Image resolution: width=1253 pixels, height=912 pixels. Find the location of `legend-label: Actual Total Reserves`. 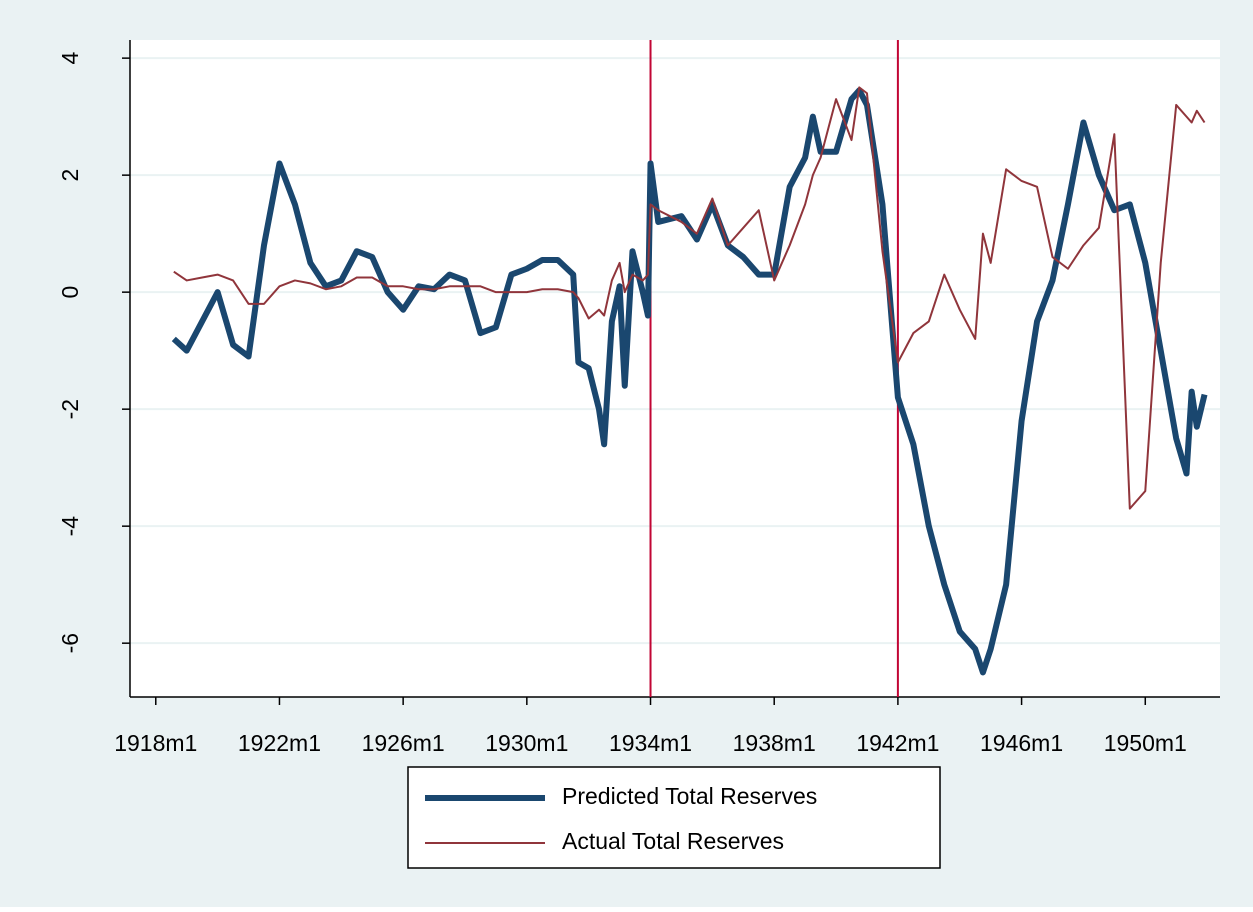

legend-label: Actual Total Reserves is located at coordinates (673, 841).